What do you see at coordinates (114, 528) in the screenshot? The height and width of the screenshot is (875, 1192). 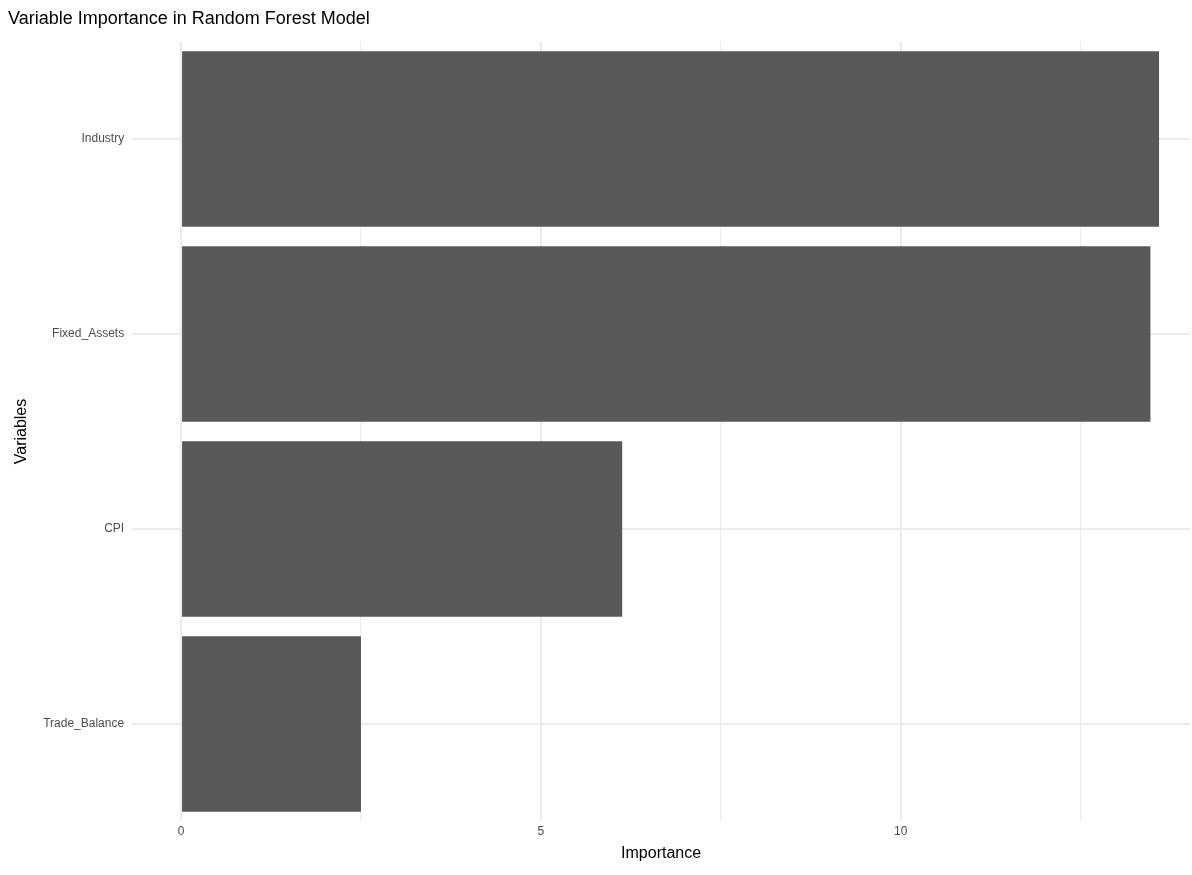 I see `y-tick-label: CPI` at bounding box center [114, 528].